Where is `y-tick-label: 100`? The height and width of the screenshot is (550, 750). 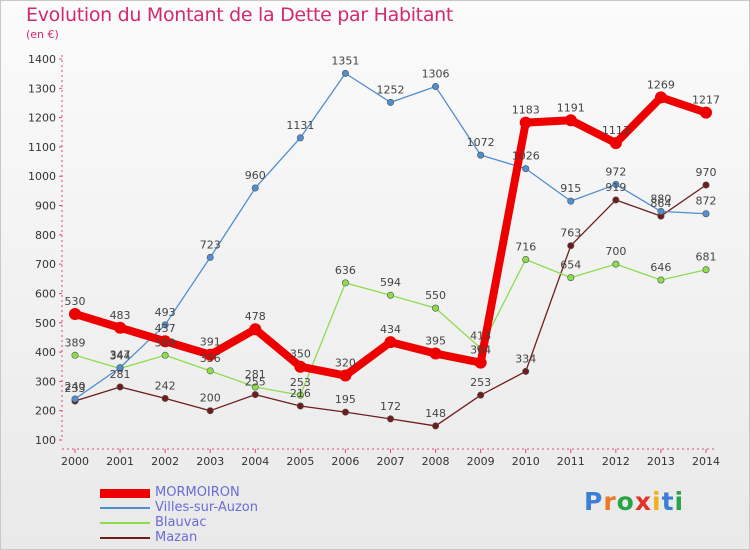
y-tick-label: 100 is located at coordinates (45, 440).